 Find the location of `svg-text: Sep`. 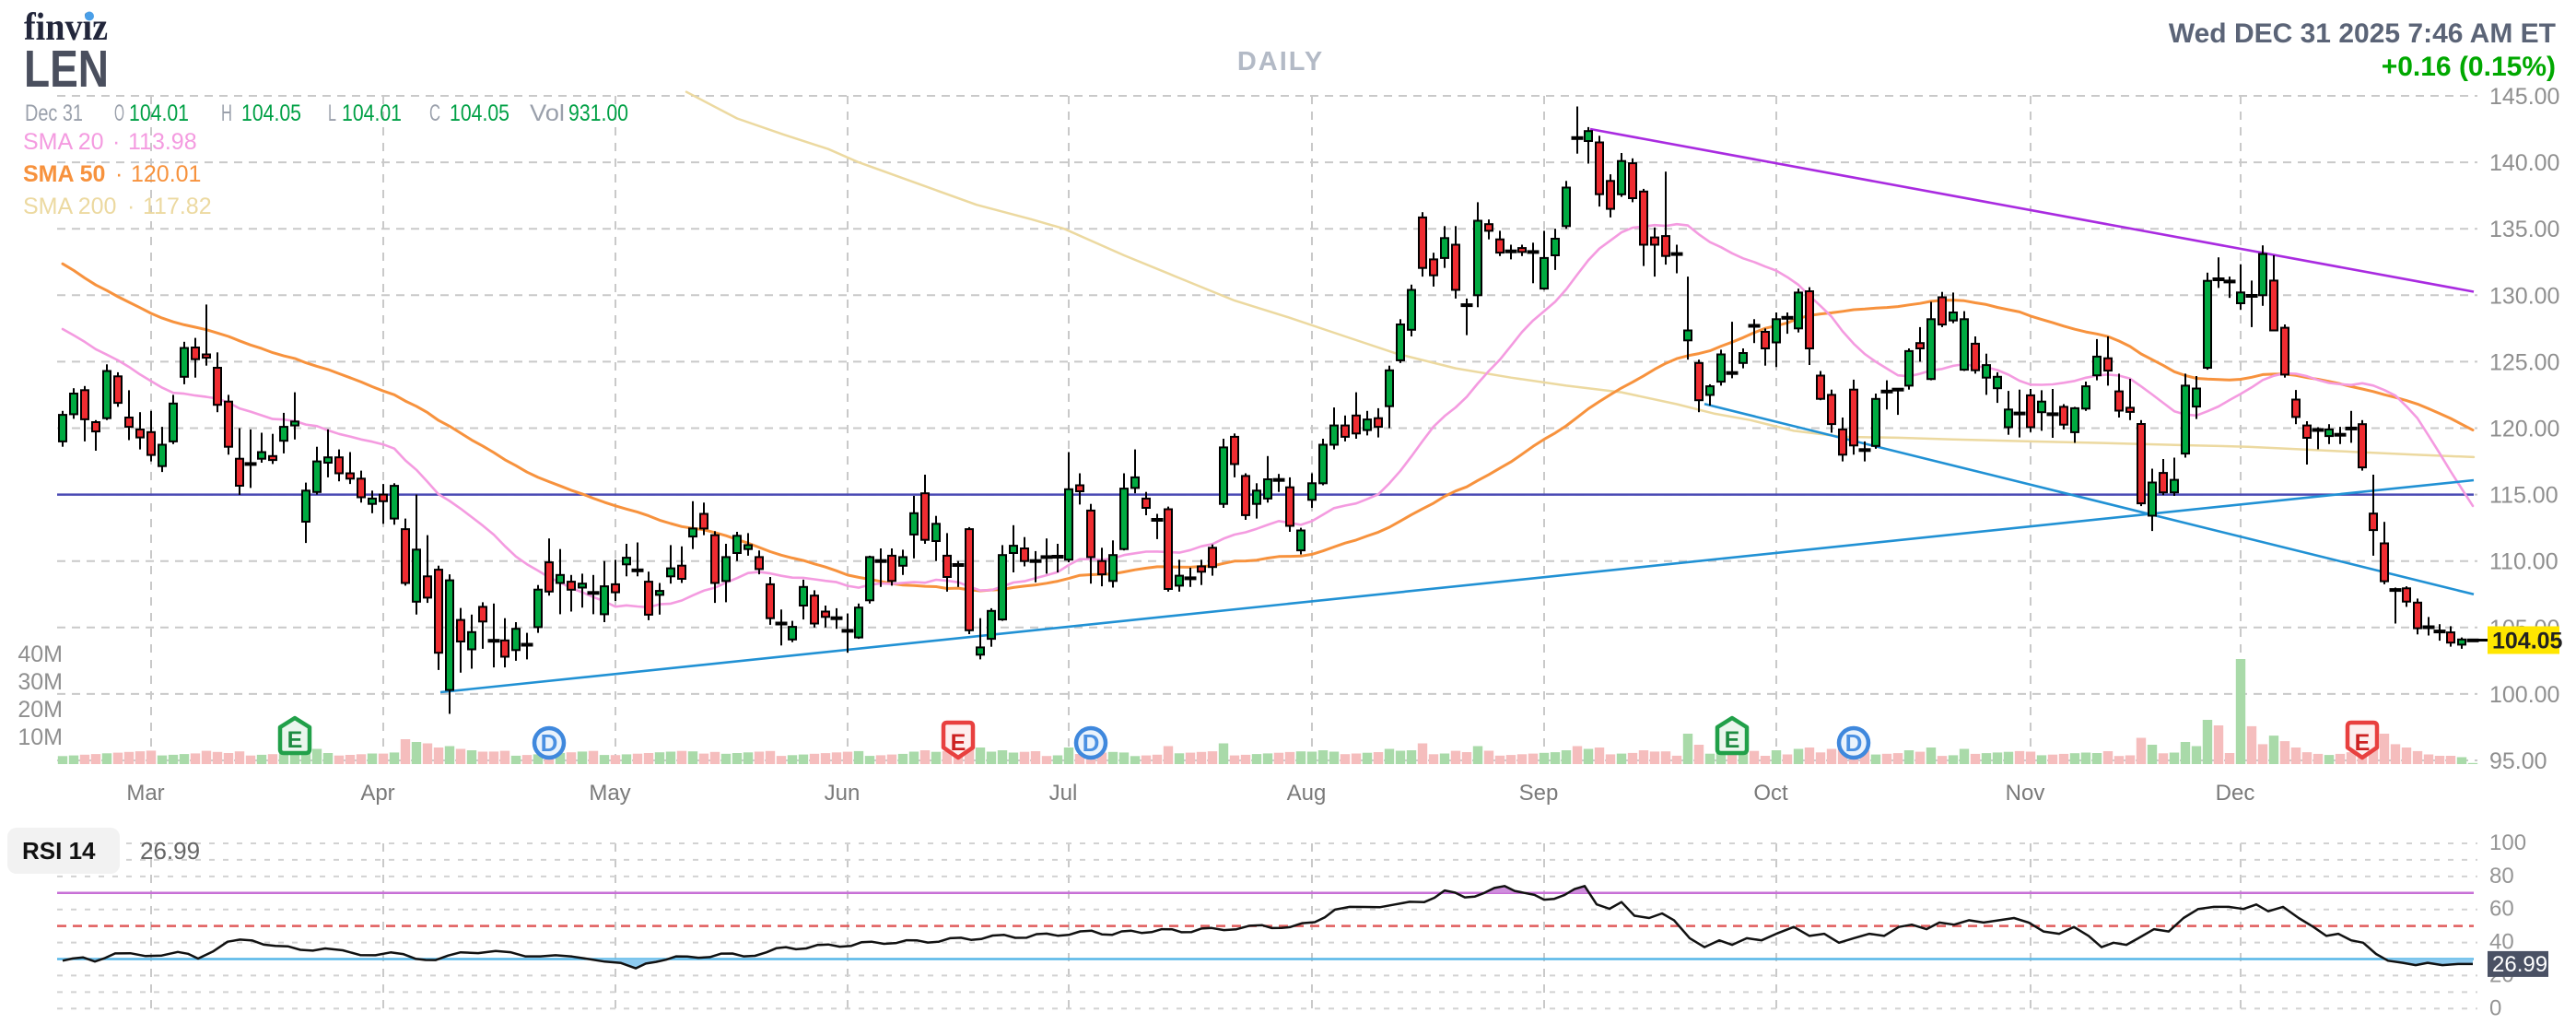

svg-text: Sep is located at coordinates (1539, 794).